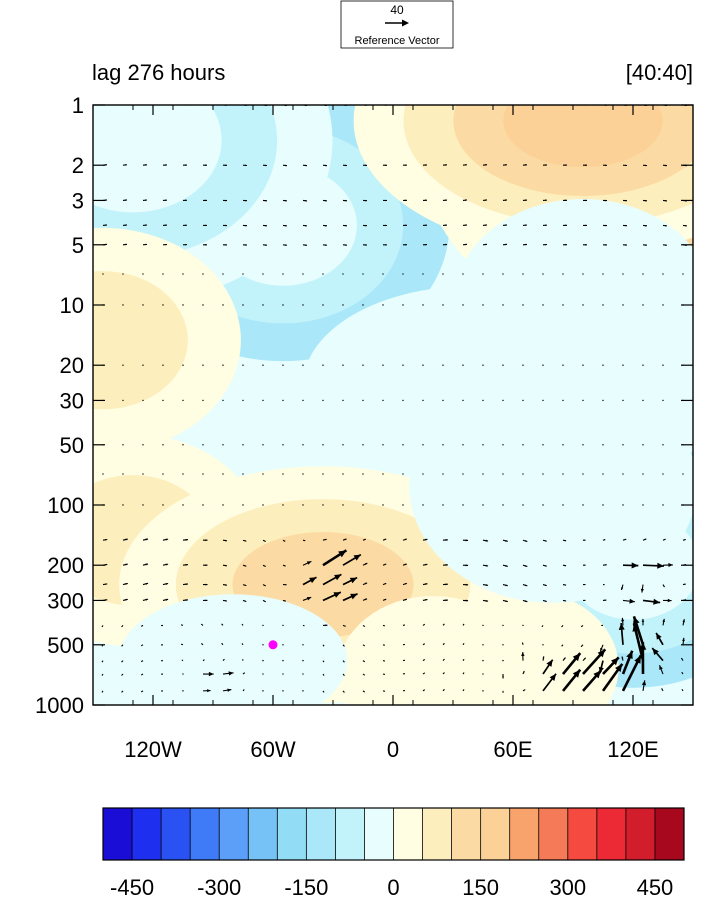 The image size is (710, 898). Describe the element at coordinates (393, 886) in the screenshot. I see `colorbar-tick-label: 0` at that location.